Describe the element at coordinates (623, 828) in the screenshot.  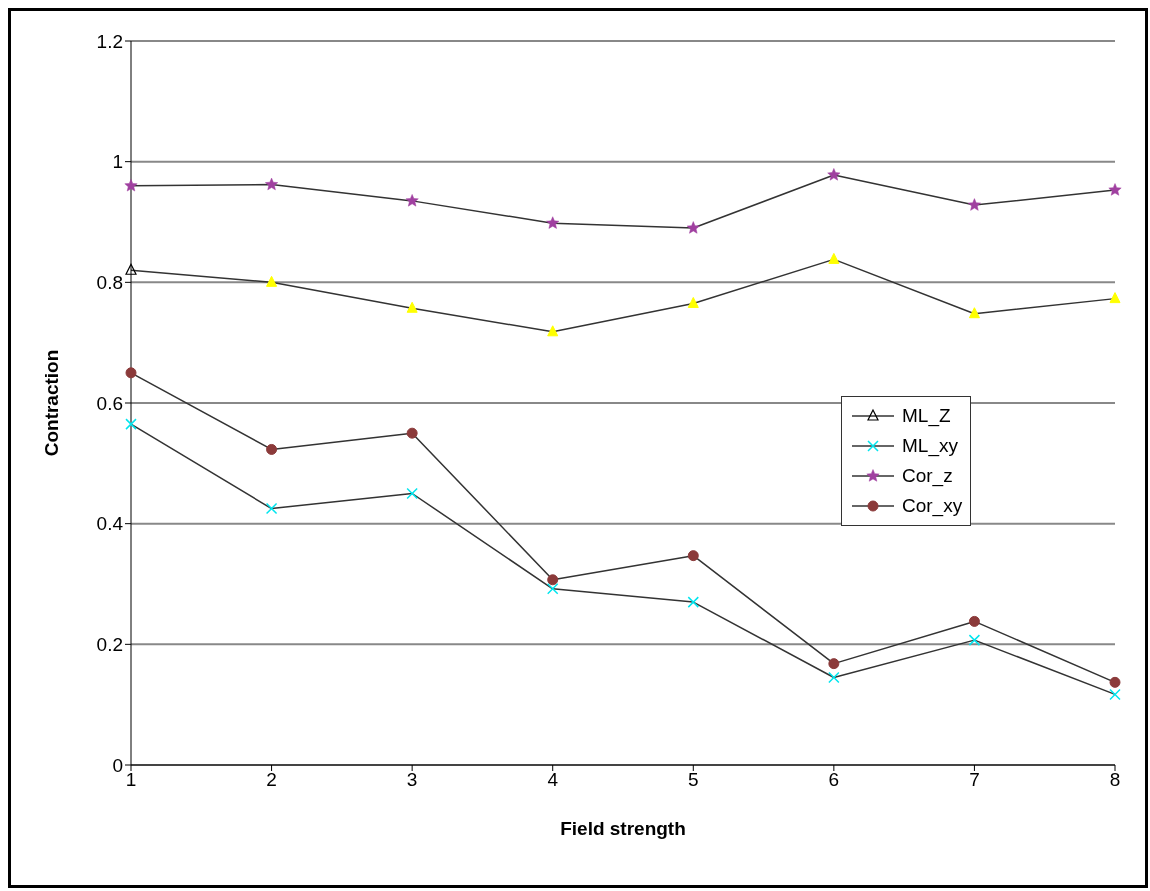
I see `x-axis-title: Field strength` at that location.